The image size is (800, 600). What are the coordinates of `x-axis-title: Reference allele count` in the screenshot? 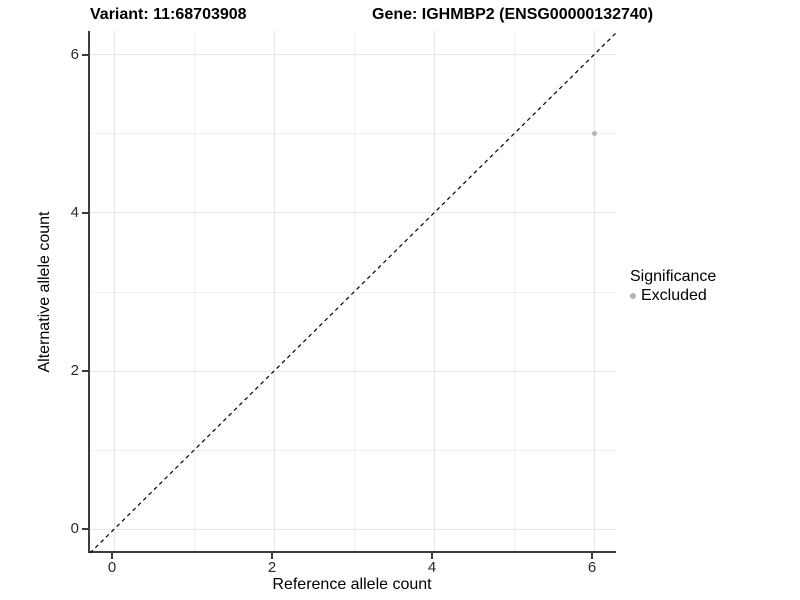 It's located at (352, 584).